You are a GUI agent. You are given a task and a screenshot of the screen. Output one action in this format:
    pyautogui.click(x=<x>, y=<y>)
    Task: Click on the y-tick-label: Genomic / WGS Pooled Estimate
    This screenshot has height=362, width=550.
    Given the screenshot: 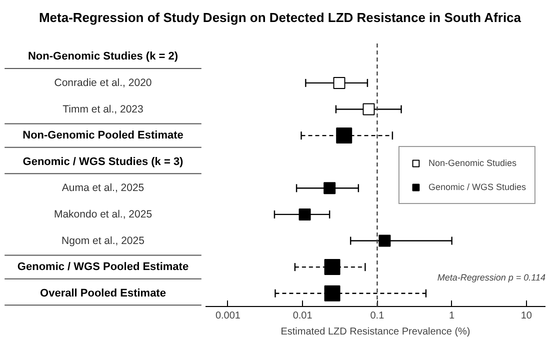 What is the action you would take?
    pyautogui.click(x=103, y=267)
    